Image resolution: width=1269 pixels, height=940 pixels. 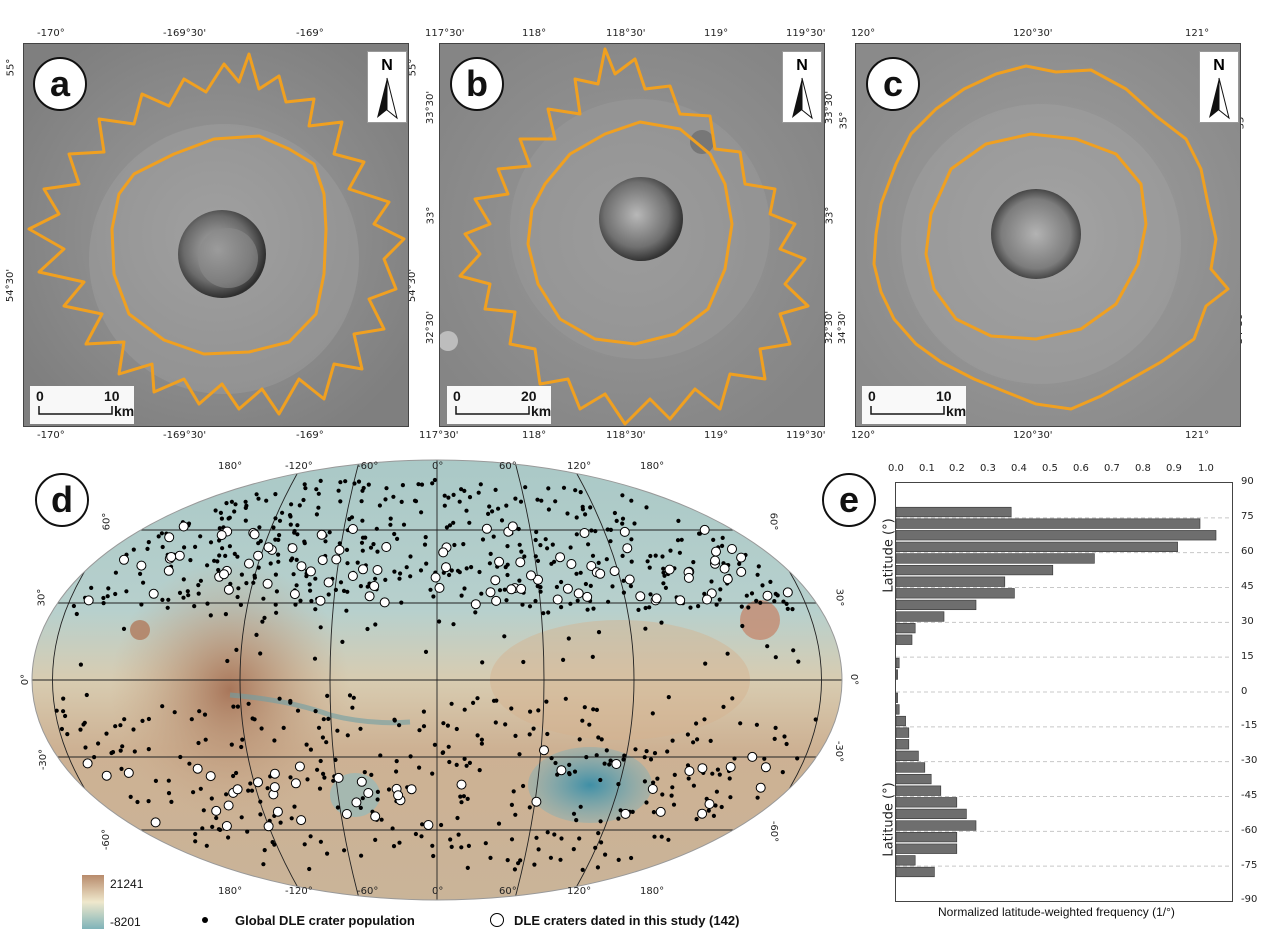 I want to click on panel-b-left-tick: 33°30', so click(x=431, y=107).